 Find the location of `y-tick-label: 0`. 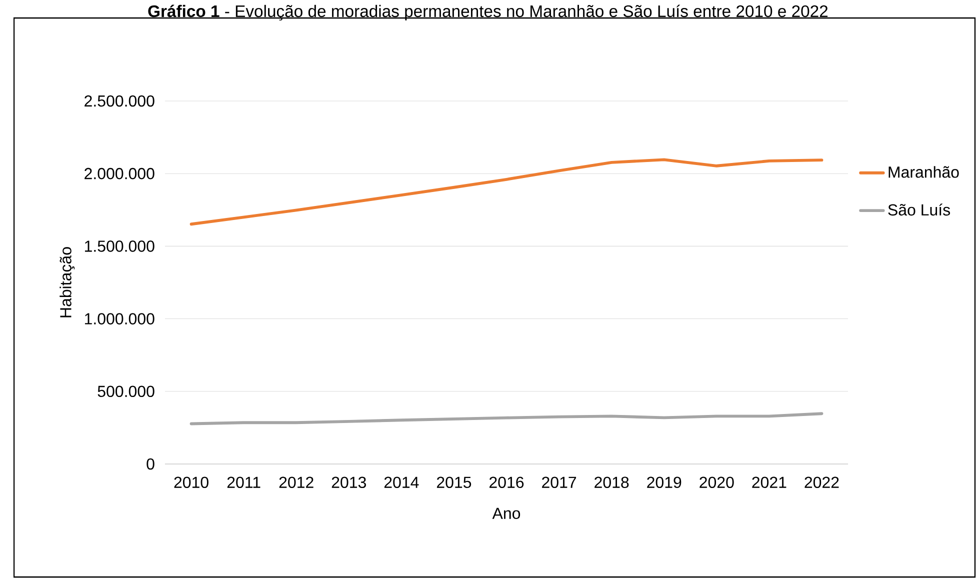

y-tick-label: 0 is located at coordinates (150, 464).